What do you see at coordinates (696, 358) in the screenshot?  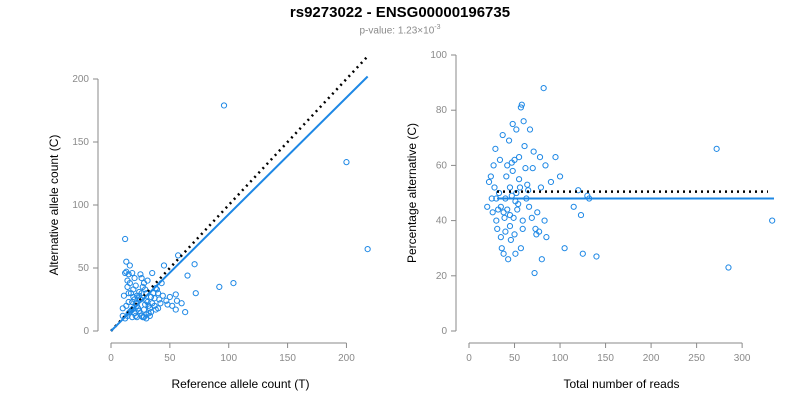 I see `right-x-tick-label: 250` at bounding box center [696, 358].